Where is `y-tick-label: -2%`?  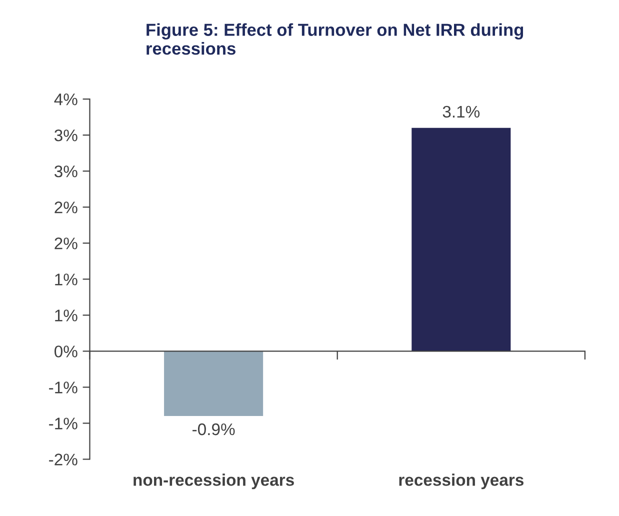 y-tick-label: -2% is located at coordinates (63, 460).